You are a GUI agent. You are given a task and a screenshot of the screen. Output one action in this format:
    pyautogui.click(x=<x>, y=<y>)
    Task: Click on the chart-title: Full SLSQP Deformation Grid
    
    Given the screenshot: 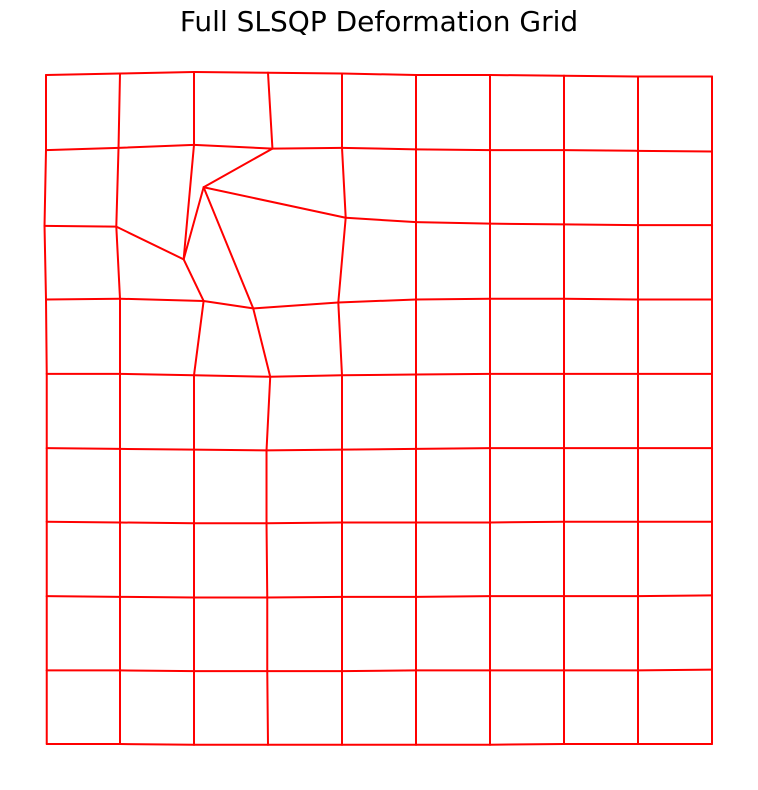 What is the action you would take?
    pyautogui.click(x=379, y=21)
    